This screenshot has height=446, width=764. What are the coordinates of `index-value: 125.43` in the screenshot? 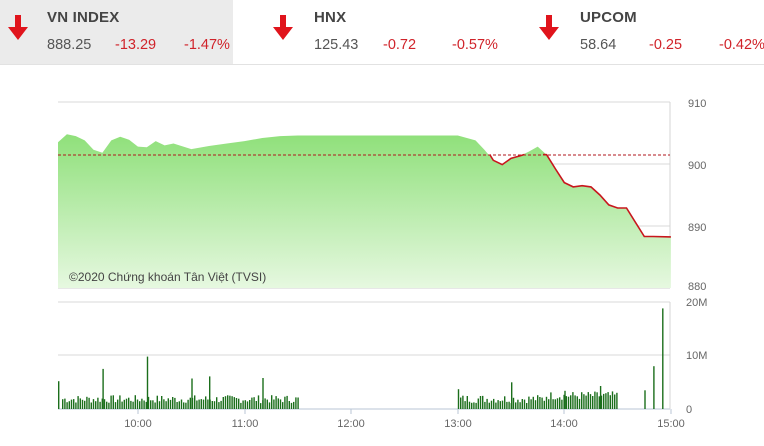 It's located at (336, 45).